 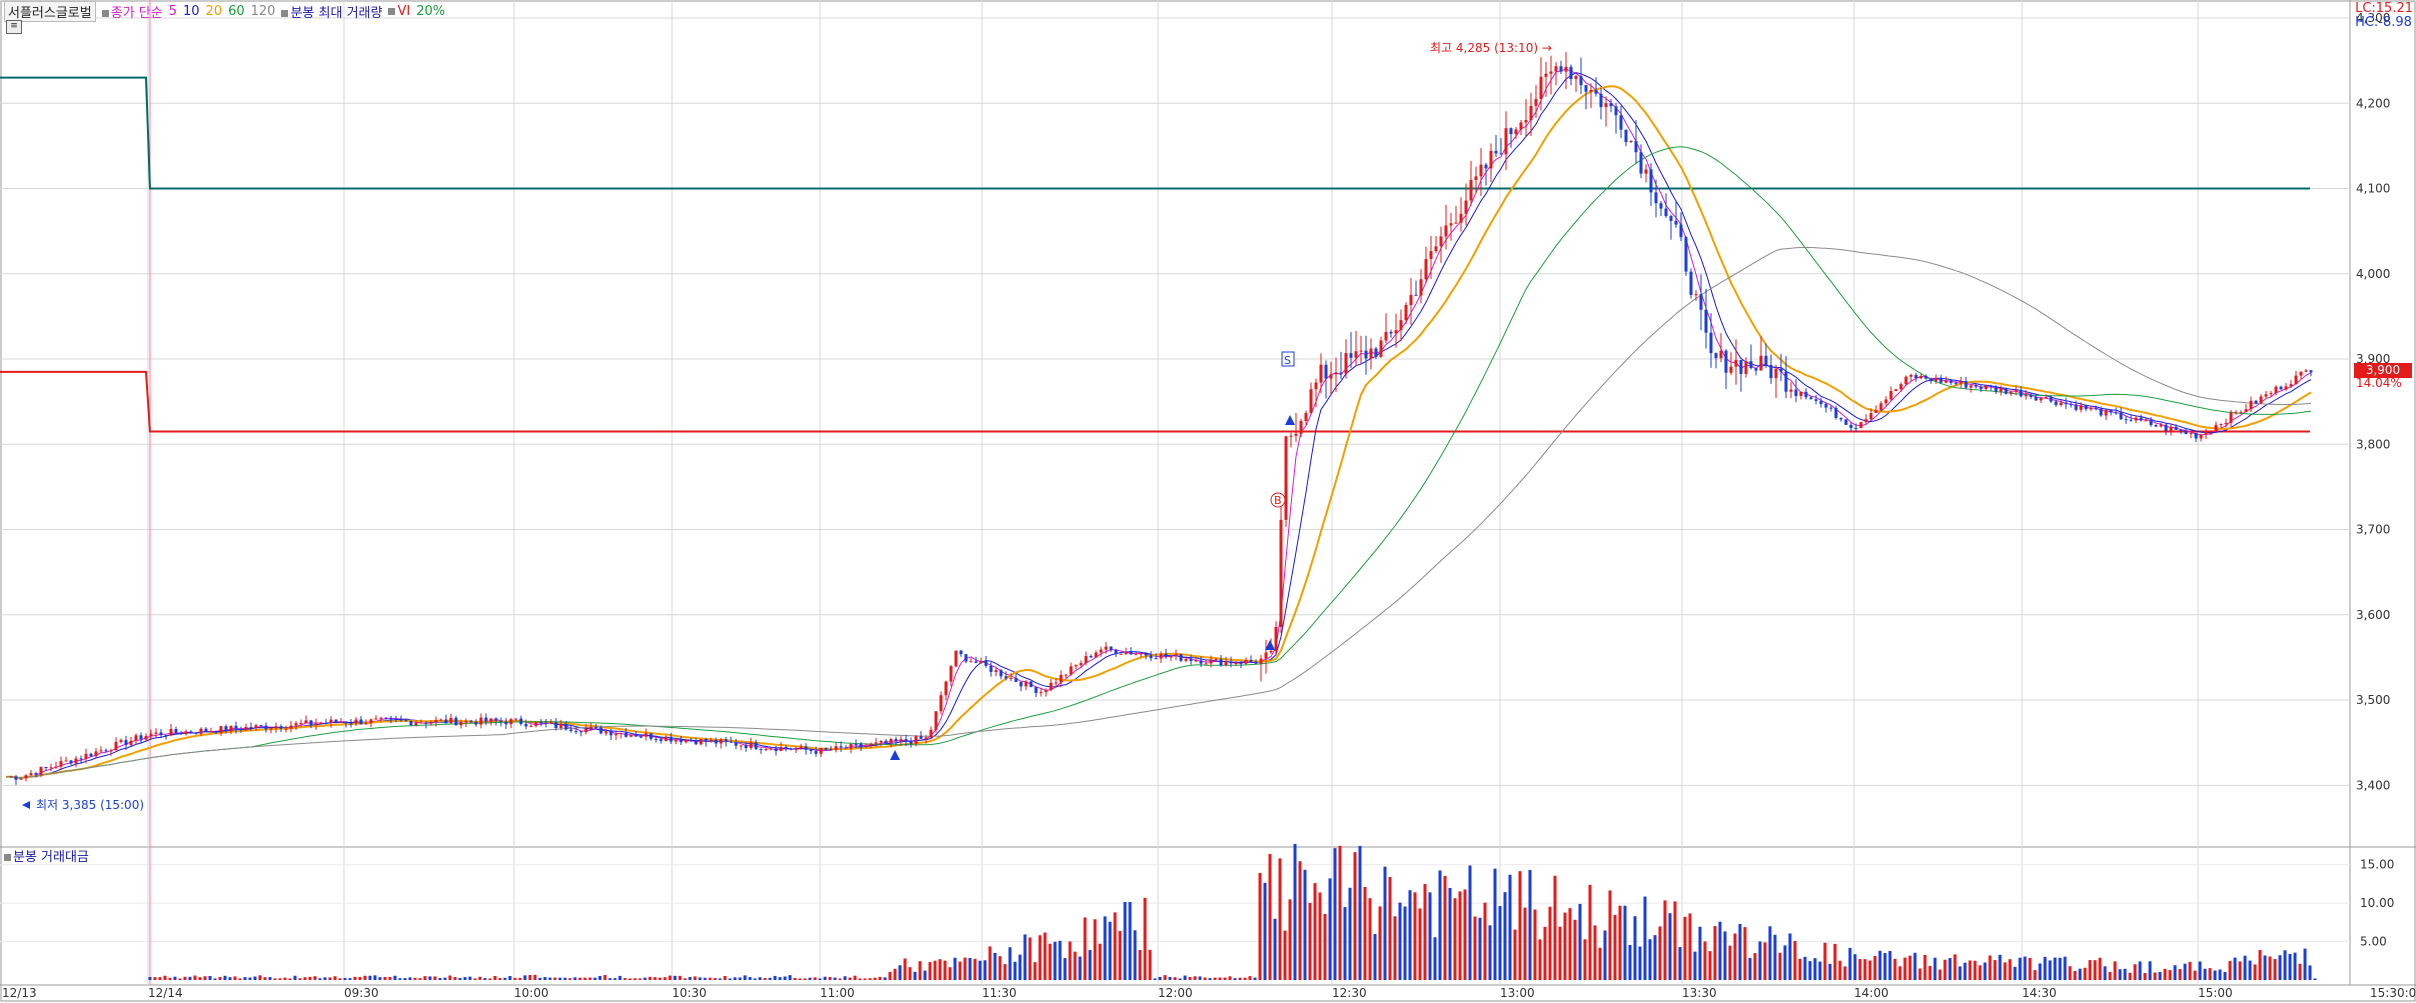 What do you see at coordinates (132, 11) in the screenshot?
I see `ma-label: 종가 단순` at bounding box center [132, 11].